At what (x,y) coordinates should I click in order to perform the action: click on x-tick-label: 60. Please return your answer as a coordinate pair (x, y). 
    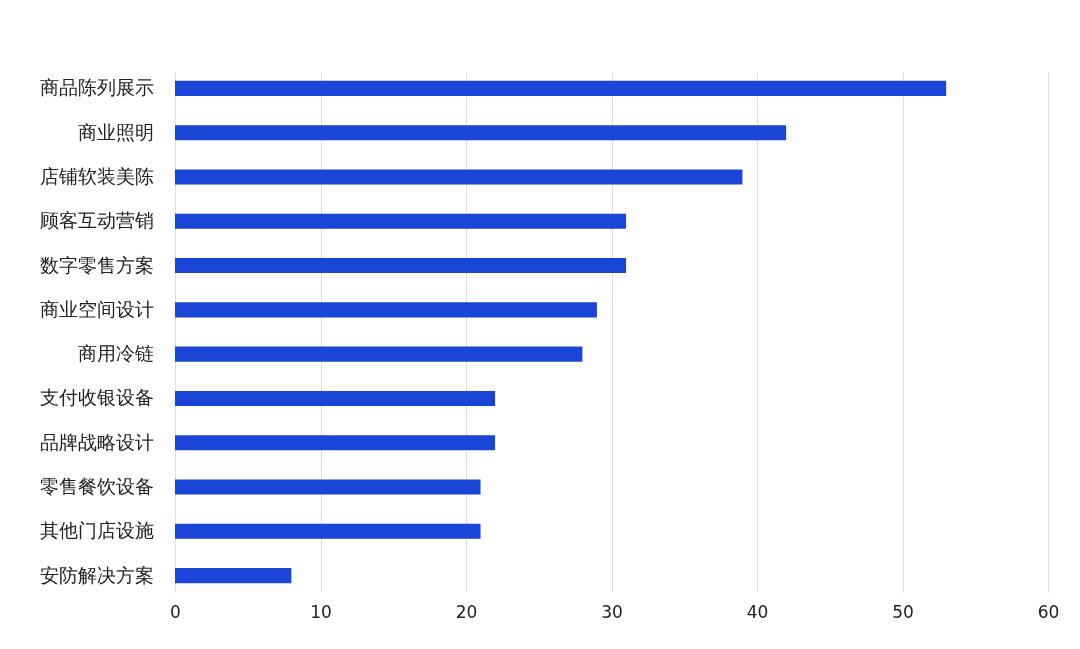
    Looking at the image, I should click on (1048, 611).